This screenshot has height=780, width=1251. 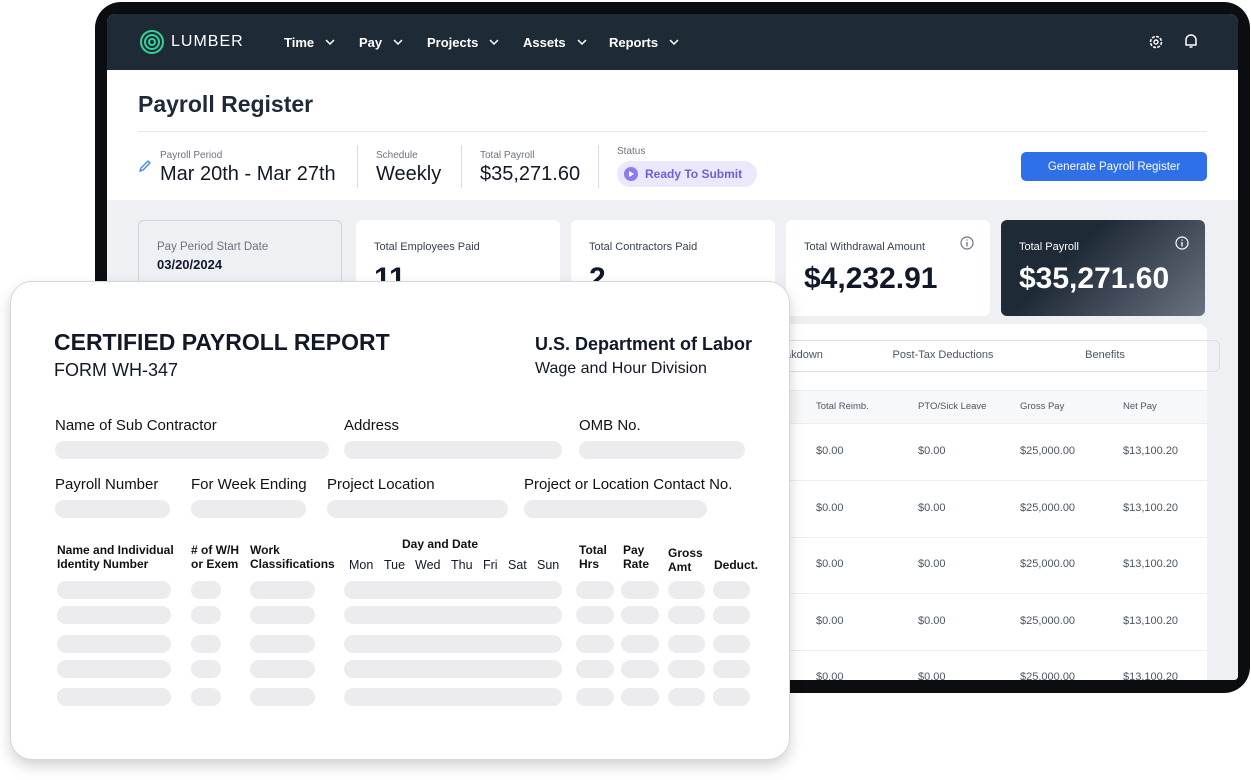 What do you see at coordinates (427, 247) in the screenshot?
I see `card-label: Total Employees Paid` at bounding box center [427, 247].